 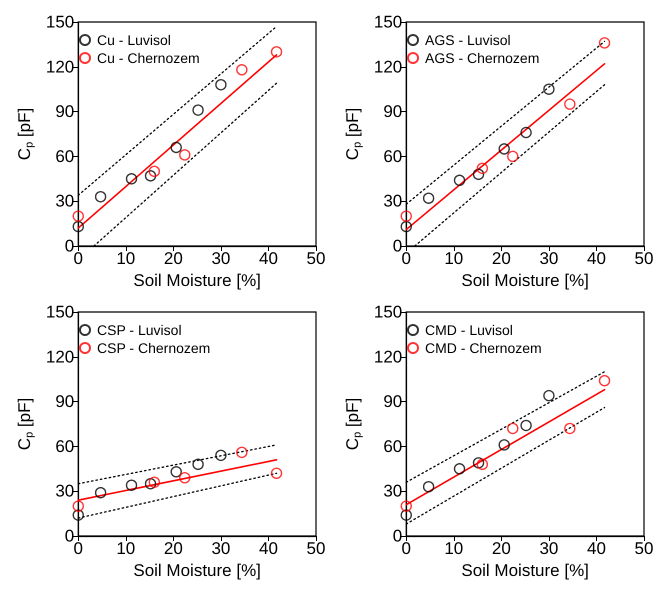 I want to click on legend-label: Cu - Chernozem, so click(x=148, y=58).